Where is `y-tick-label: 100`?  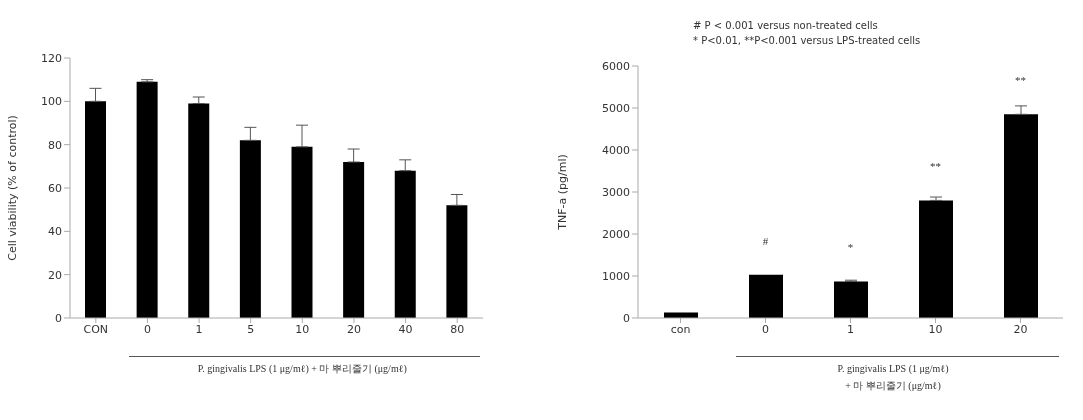
y-tick-label: 100 is located at coordinates (51, 102).